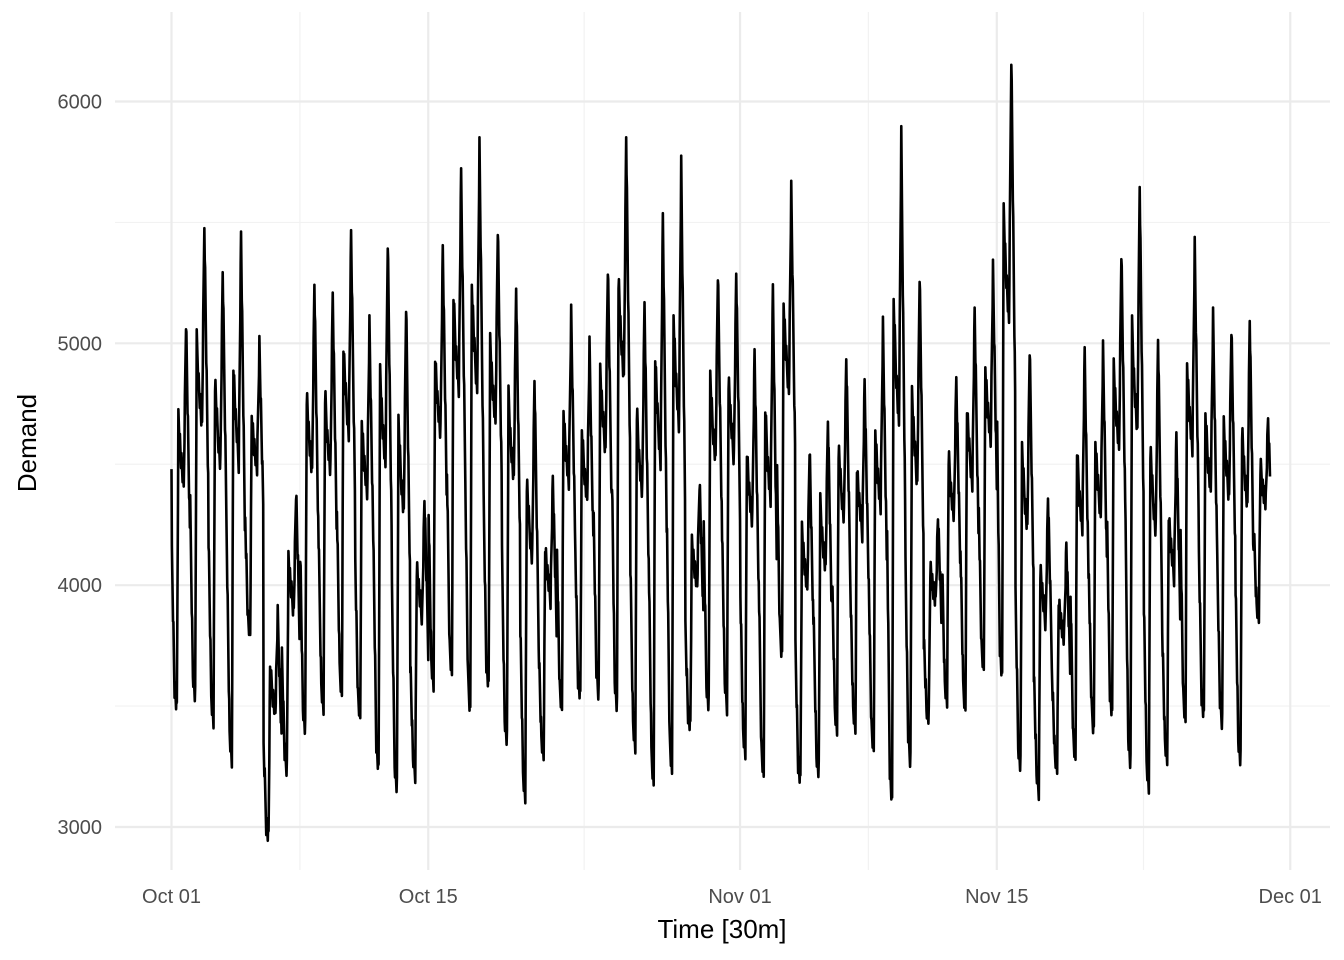 This screenshot has height=960, width=1344. What do you see at coordinates (80, 344) in the screenshot?
I see `y-tick-label: 5000` at bounding box center [80, 344].